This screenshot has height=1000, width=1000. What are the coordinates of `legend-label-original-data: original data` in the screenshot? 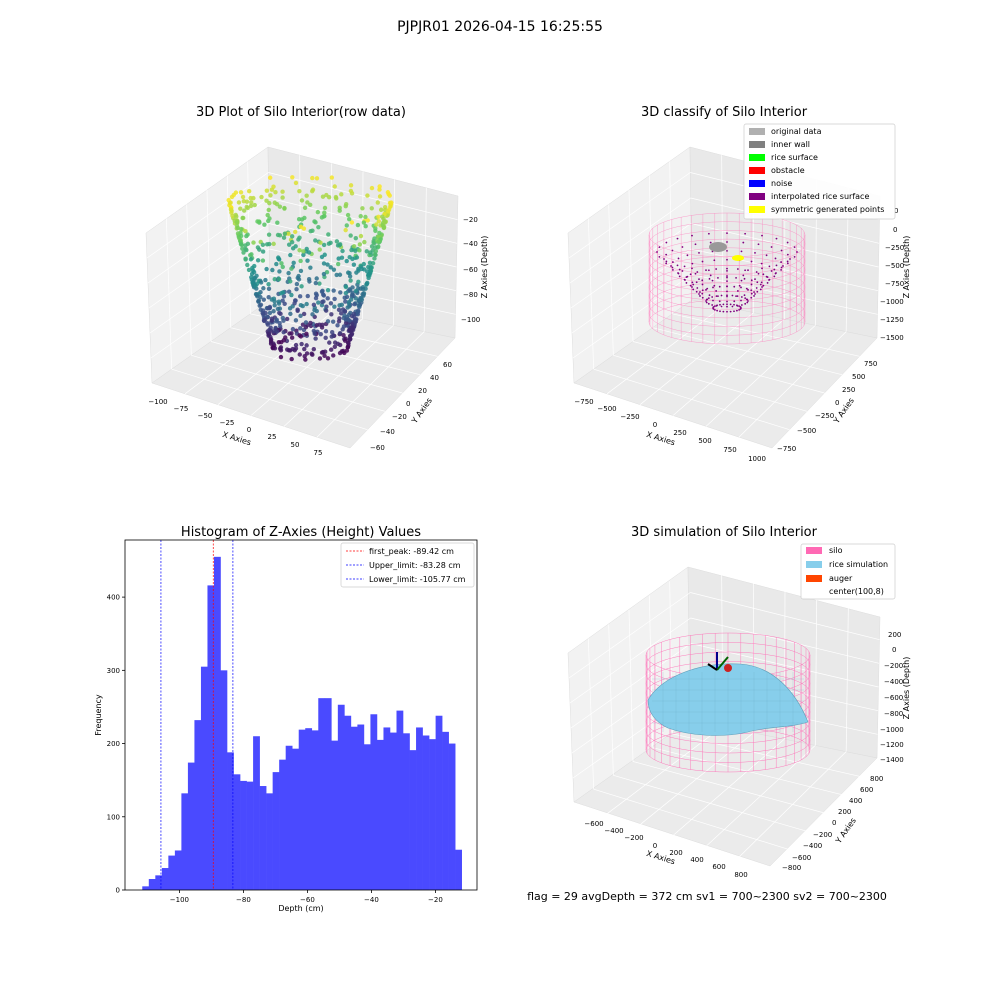 It's located at (796, 131).